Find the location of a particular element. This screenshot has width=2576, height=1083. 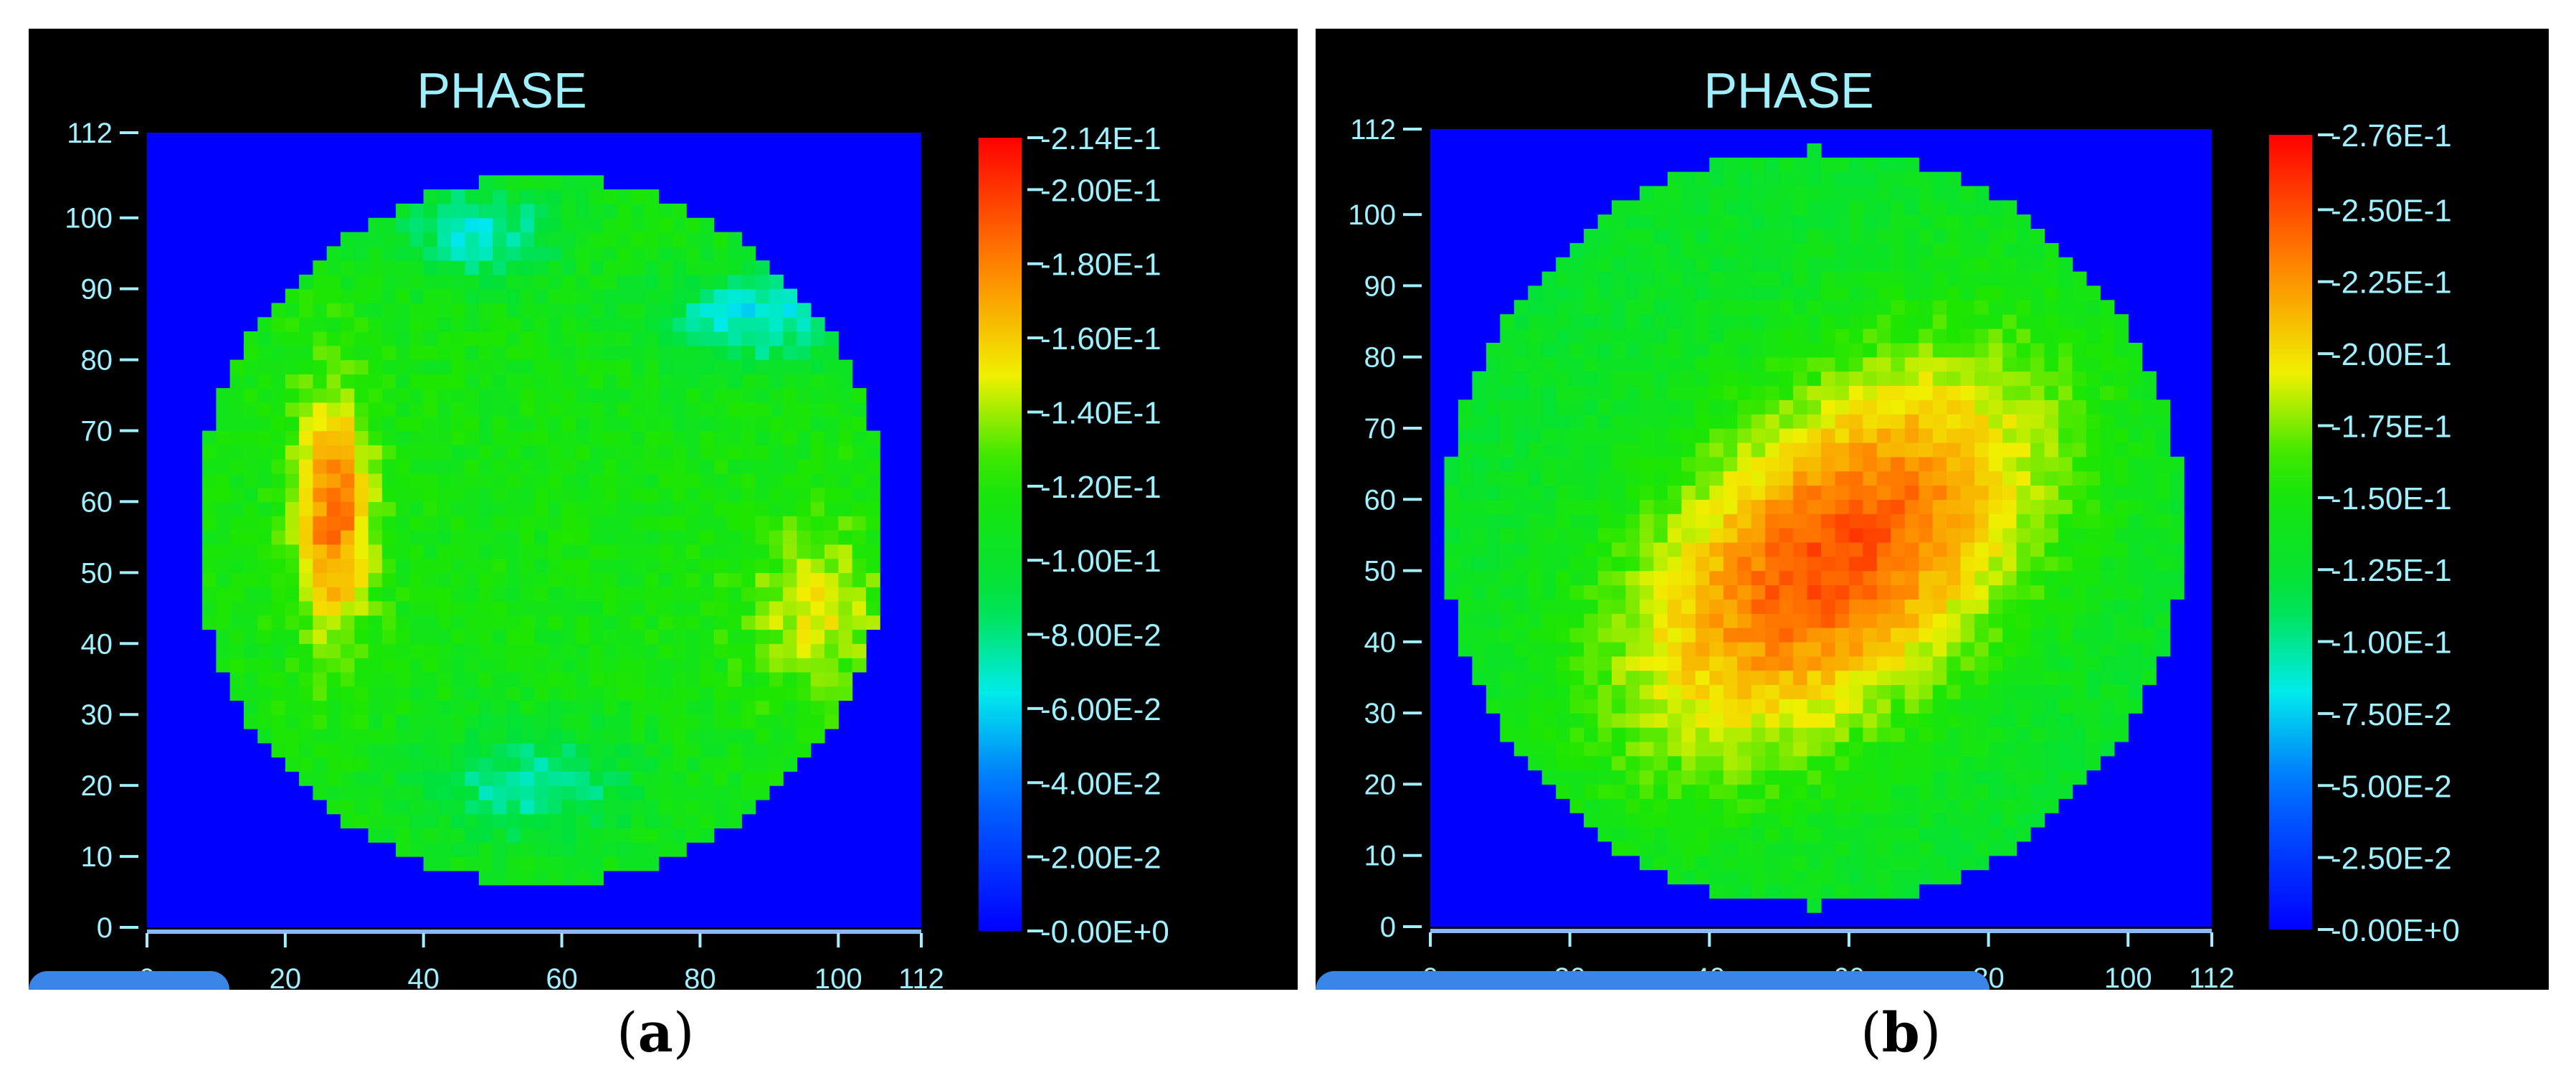

y-tick-label: 100 is located at coordinates (89, 219).